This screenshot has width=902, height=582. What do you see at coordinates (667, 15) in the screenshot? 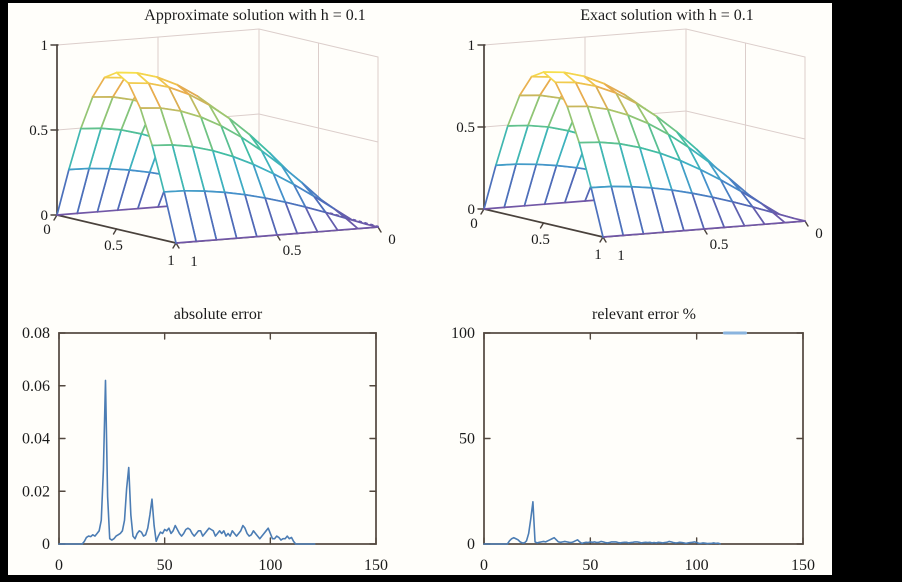
I see `exact-surface-title: Exact solution with h = 0.1` at bounding box center [667, 15].